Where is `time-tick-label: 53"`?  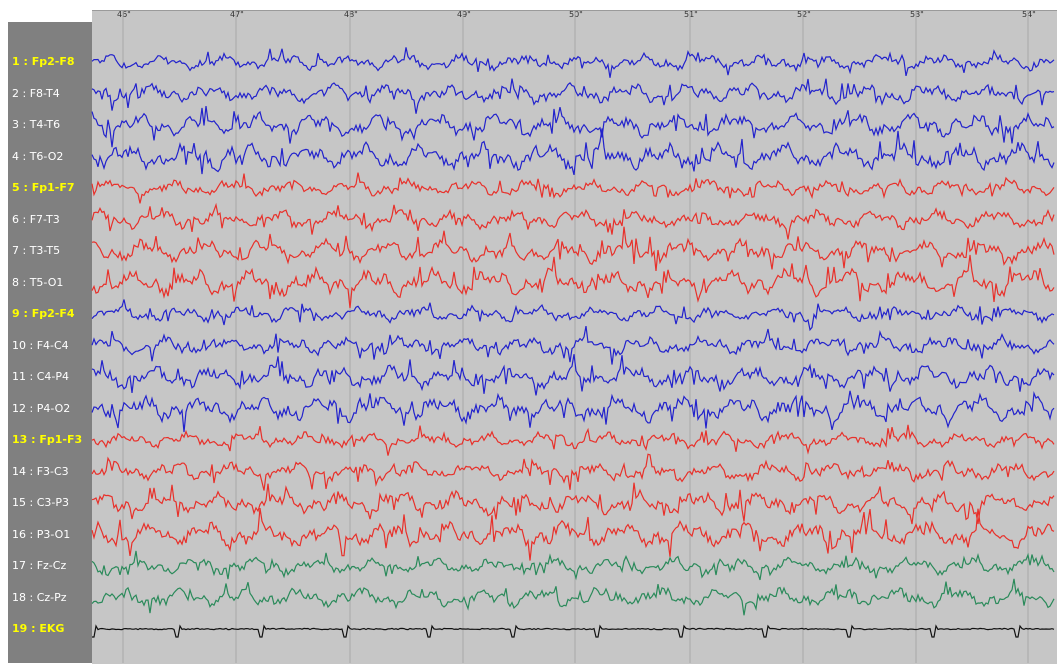
time-tick-label: 53" is located at coordinates (917, 14).